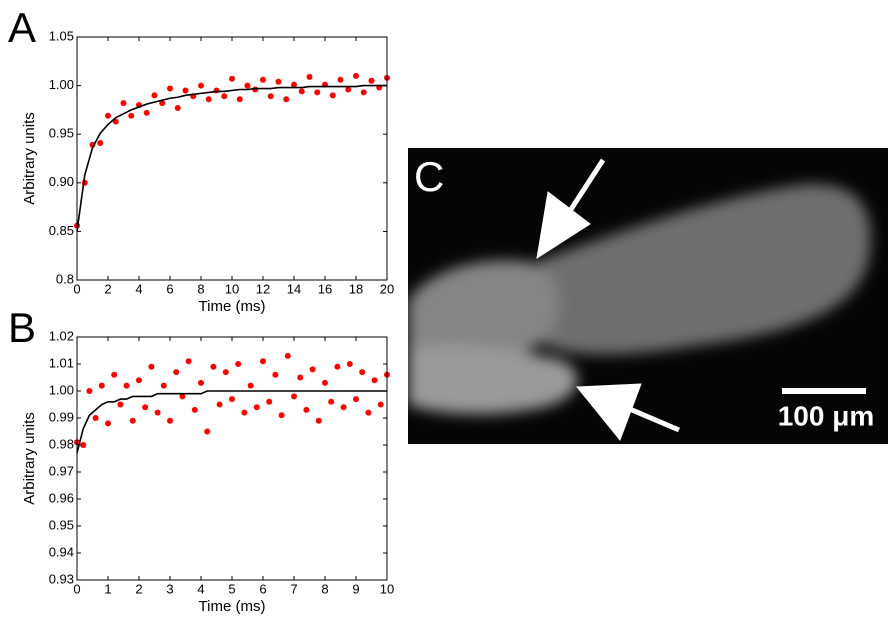  I want to click on y-axis-label: Arbitrary units, so click(29, 158).